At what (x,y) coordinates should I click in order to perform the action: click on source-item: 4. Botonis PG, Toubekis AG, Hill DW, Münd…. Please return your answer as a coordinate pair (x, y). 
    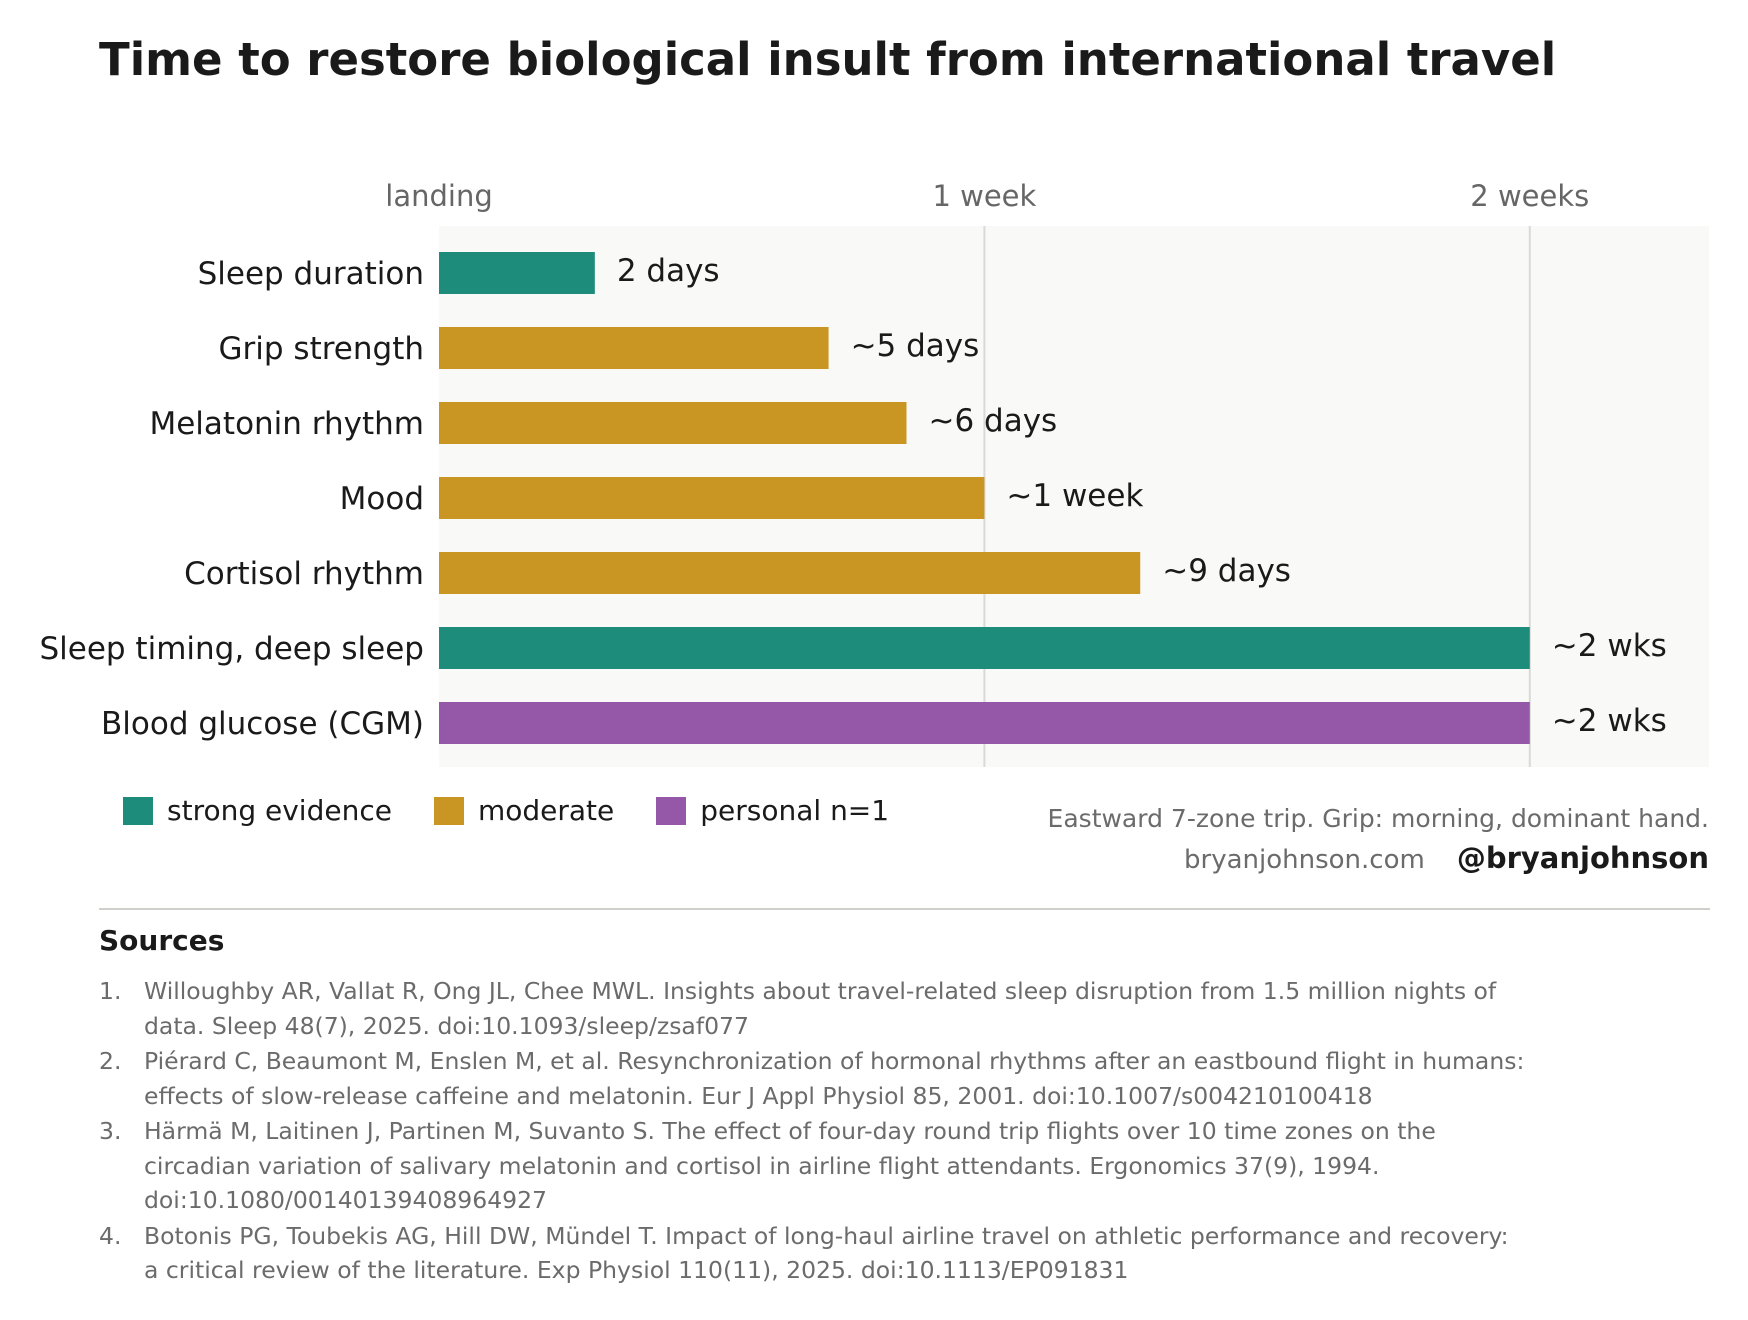
    Looking at the image, I should click on (814, 1253).